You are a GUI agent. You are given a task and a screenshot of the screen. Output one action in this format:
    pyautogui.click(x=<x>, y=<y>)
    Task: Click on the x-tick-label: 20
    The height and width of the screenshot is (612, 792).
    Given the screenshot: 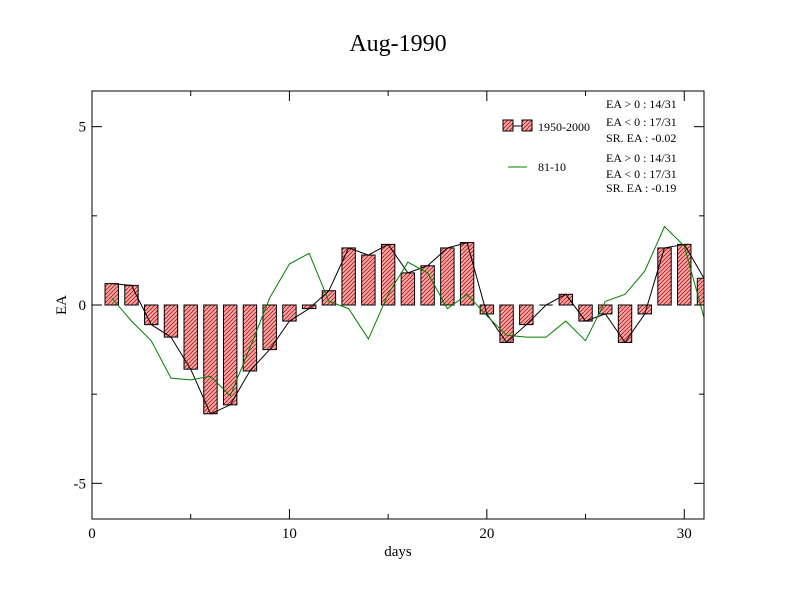 What is the action you would take?
    pyautogui.click(x=486, y=534)
    